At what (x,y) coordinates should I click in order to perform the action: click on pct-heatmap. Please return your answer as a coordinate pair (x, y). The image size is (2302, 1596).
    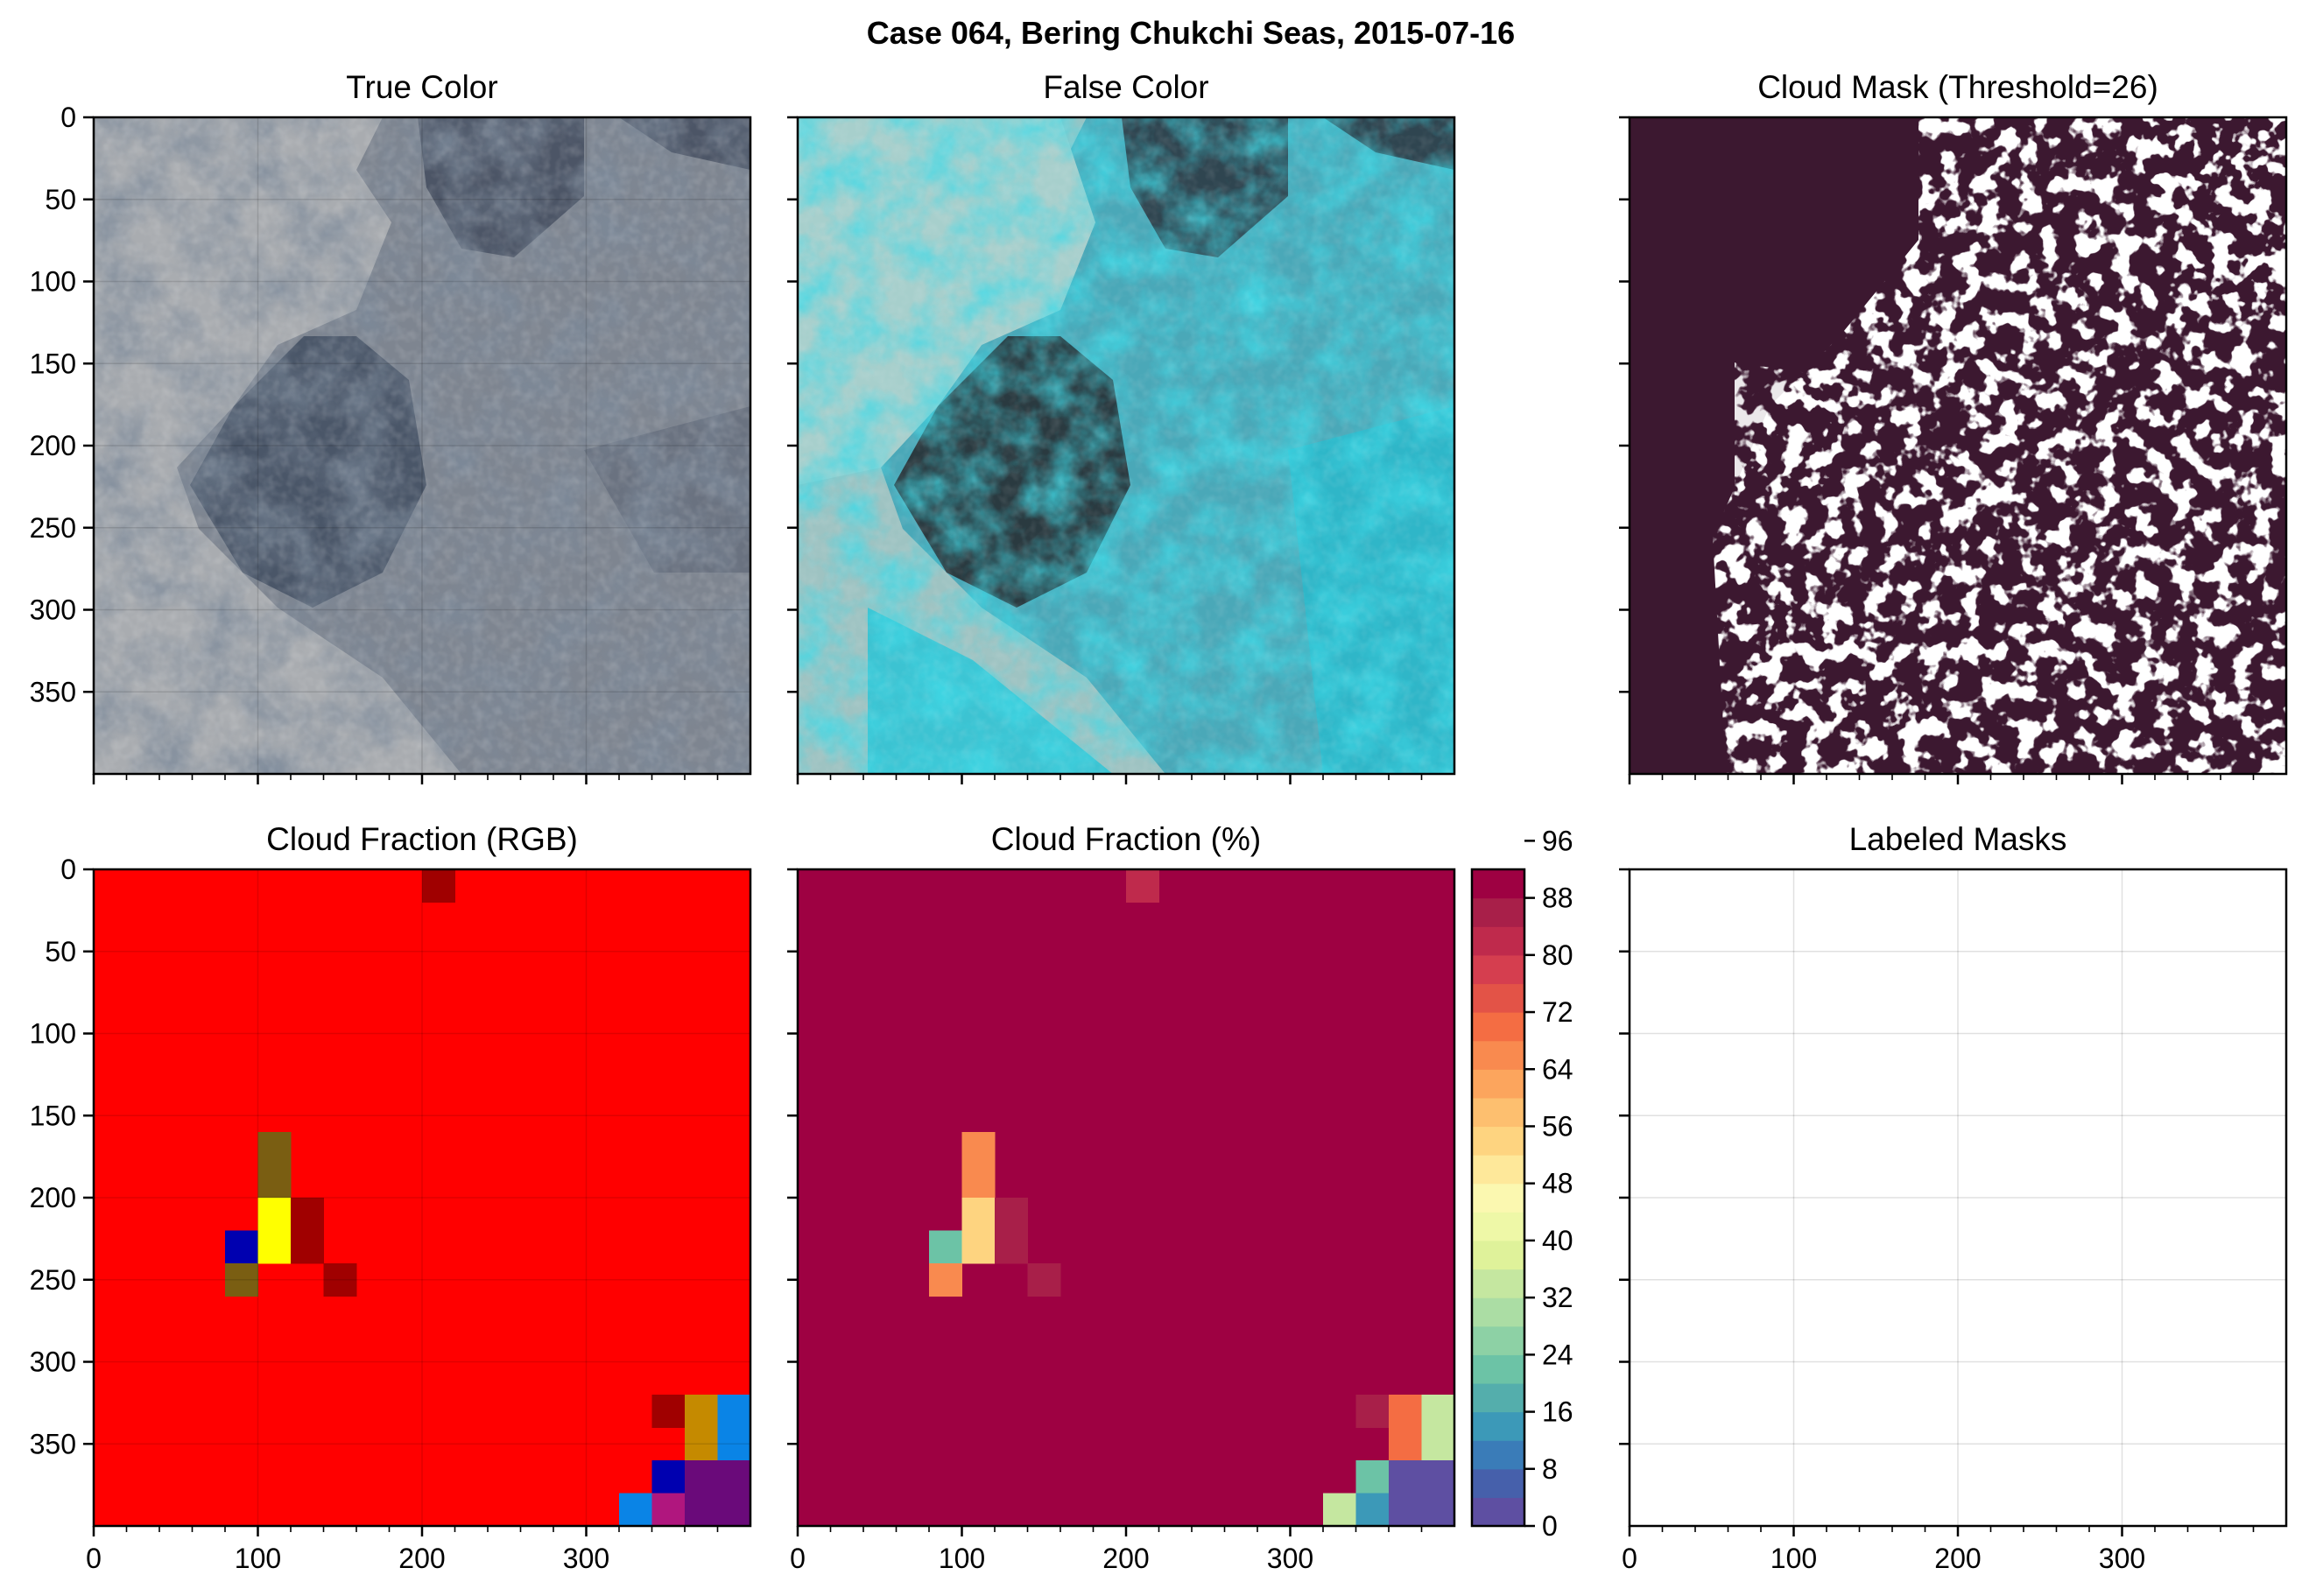
    Looking at the image, I should click on (1126, 1198).